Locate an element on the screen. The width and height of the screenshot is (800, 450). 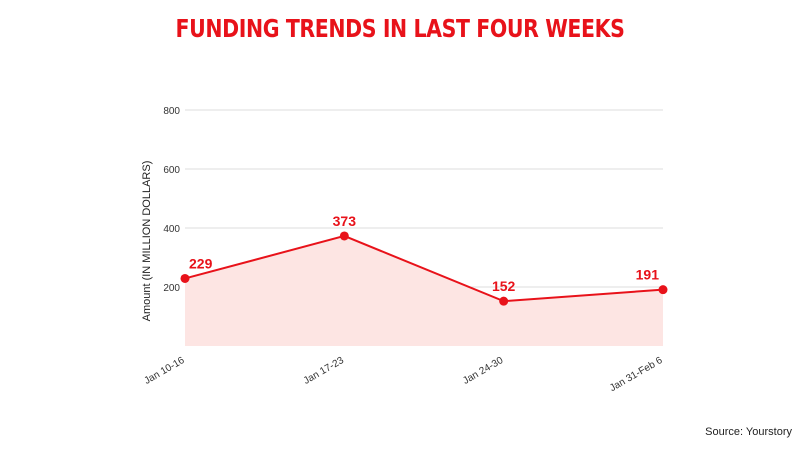
line-layer is located at coordinates (424, 268).